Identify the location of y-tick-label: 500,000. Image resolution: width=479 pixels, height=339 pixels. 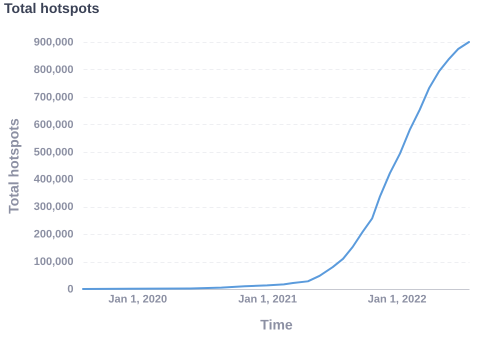
(54, 152).